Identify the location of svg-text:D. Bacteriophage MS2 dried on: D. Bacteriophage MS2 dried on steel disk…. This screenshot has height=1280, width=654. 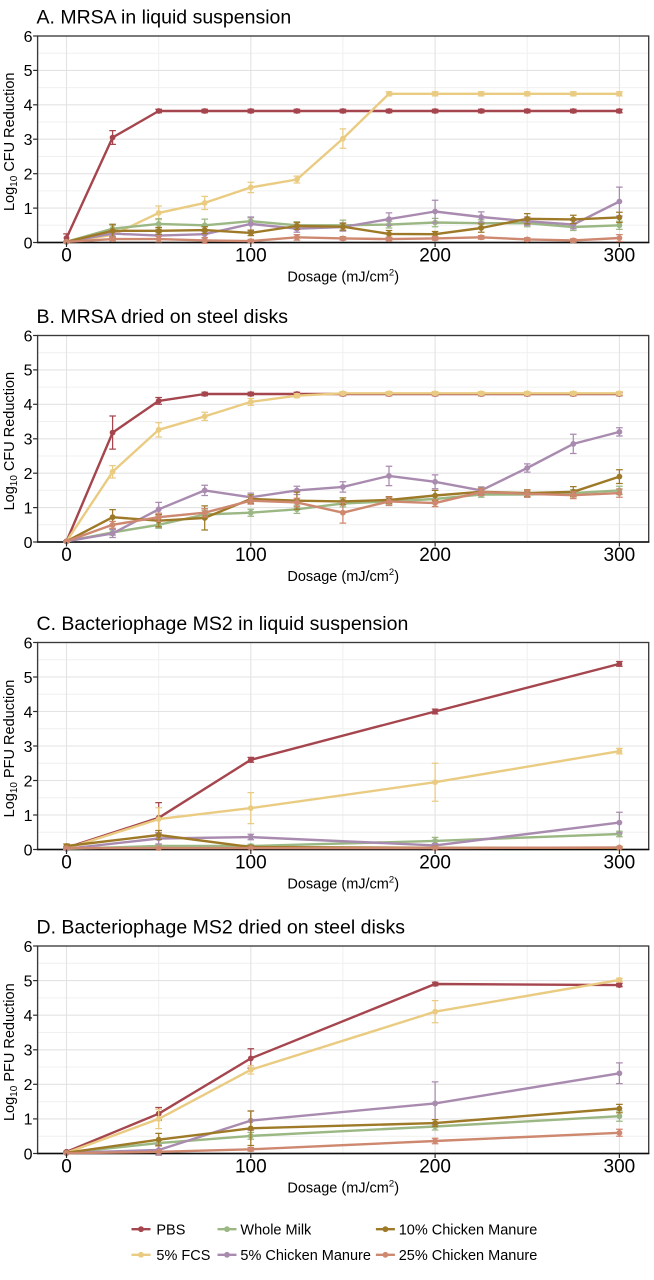
(221, 928).